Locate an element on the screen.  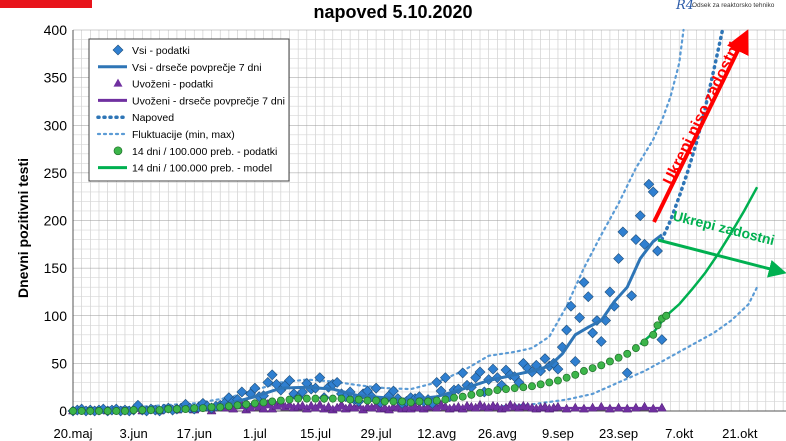
x-tick-label: 26.avg is located at coordinates (497, 433).